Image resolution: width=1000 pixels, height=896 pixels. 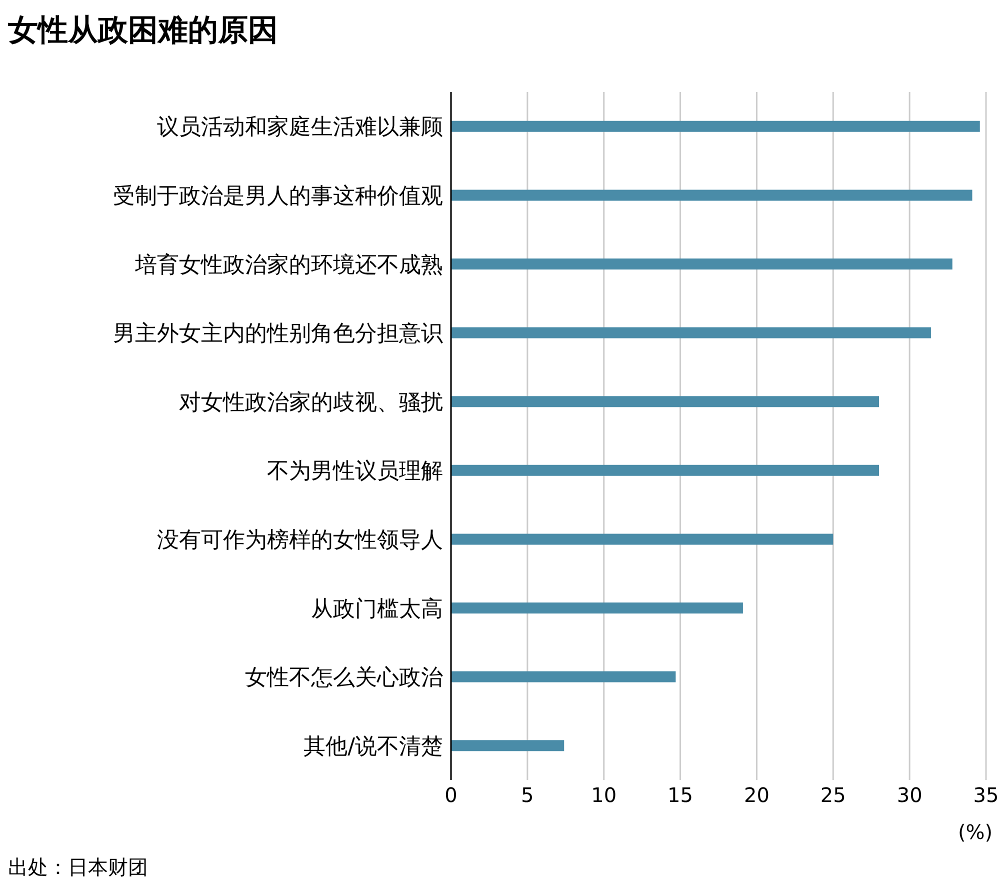 I want to click on text: 出处：日本财团, so click(x=78, y=867).